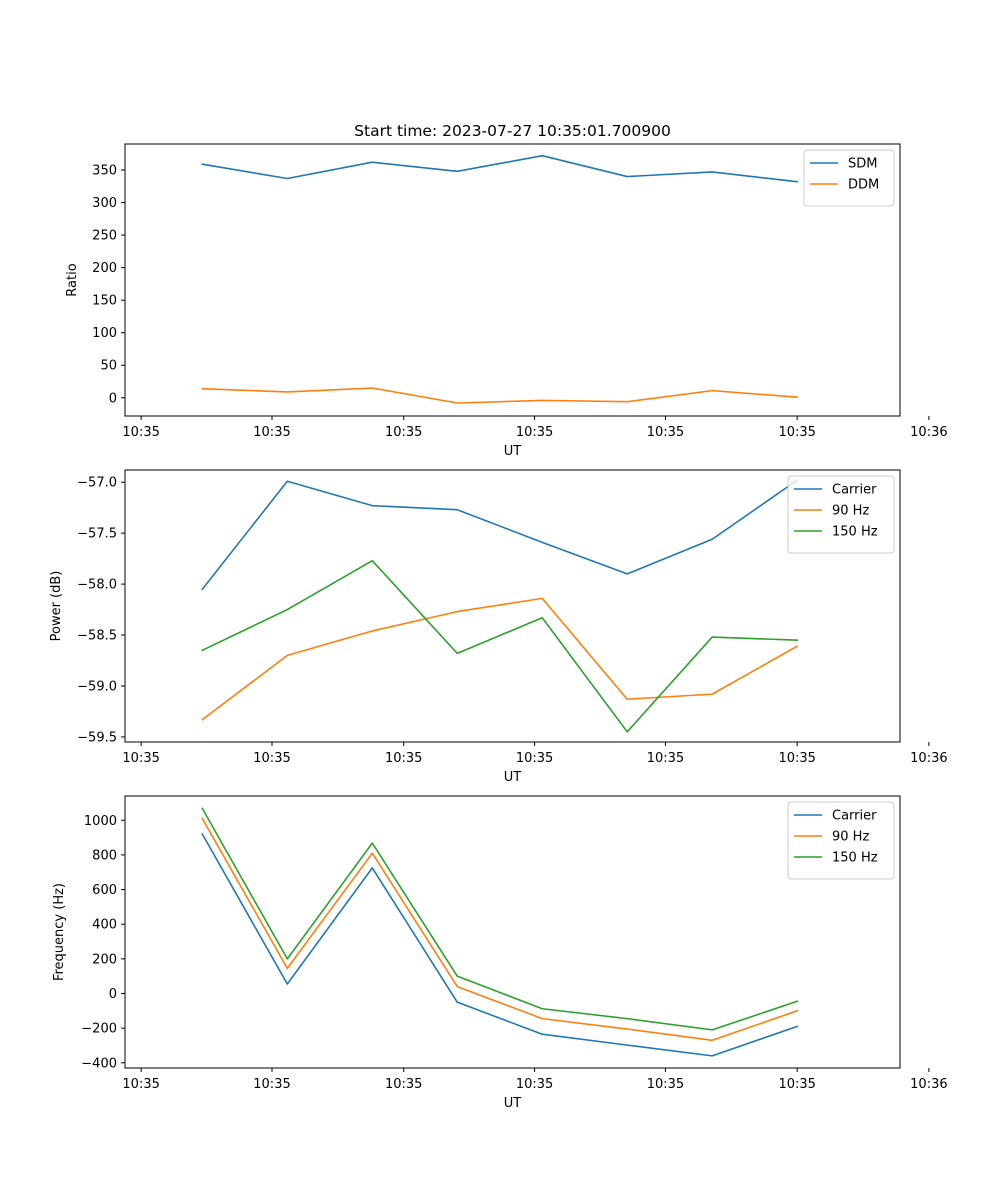 This screenshot has width=1000, height=1200. Describe the element at coordinates (97, 737) in the screenshot. I see `y-tick-label: −59.5` at that location.